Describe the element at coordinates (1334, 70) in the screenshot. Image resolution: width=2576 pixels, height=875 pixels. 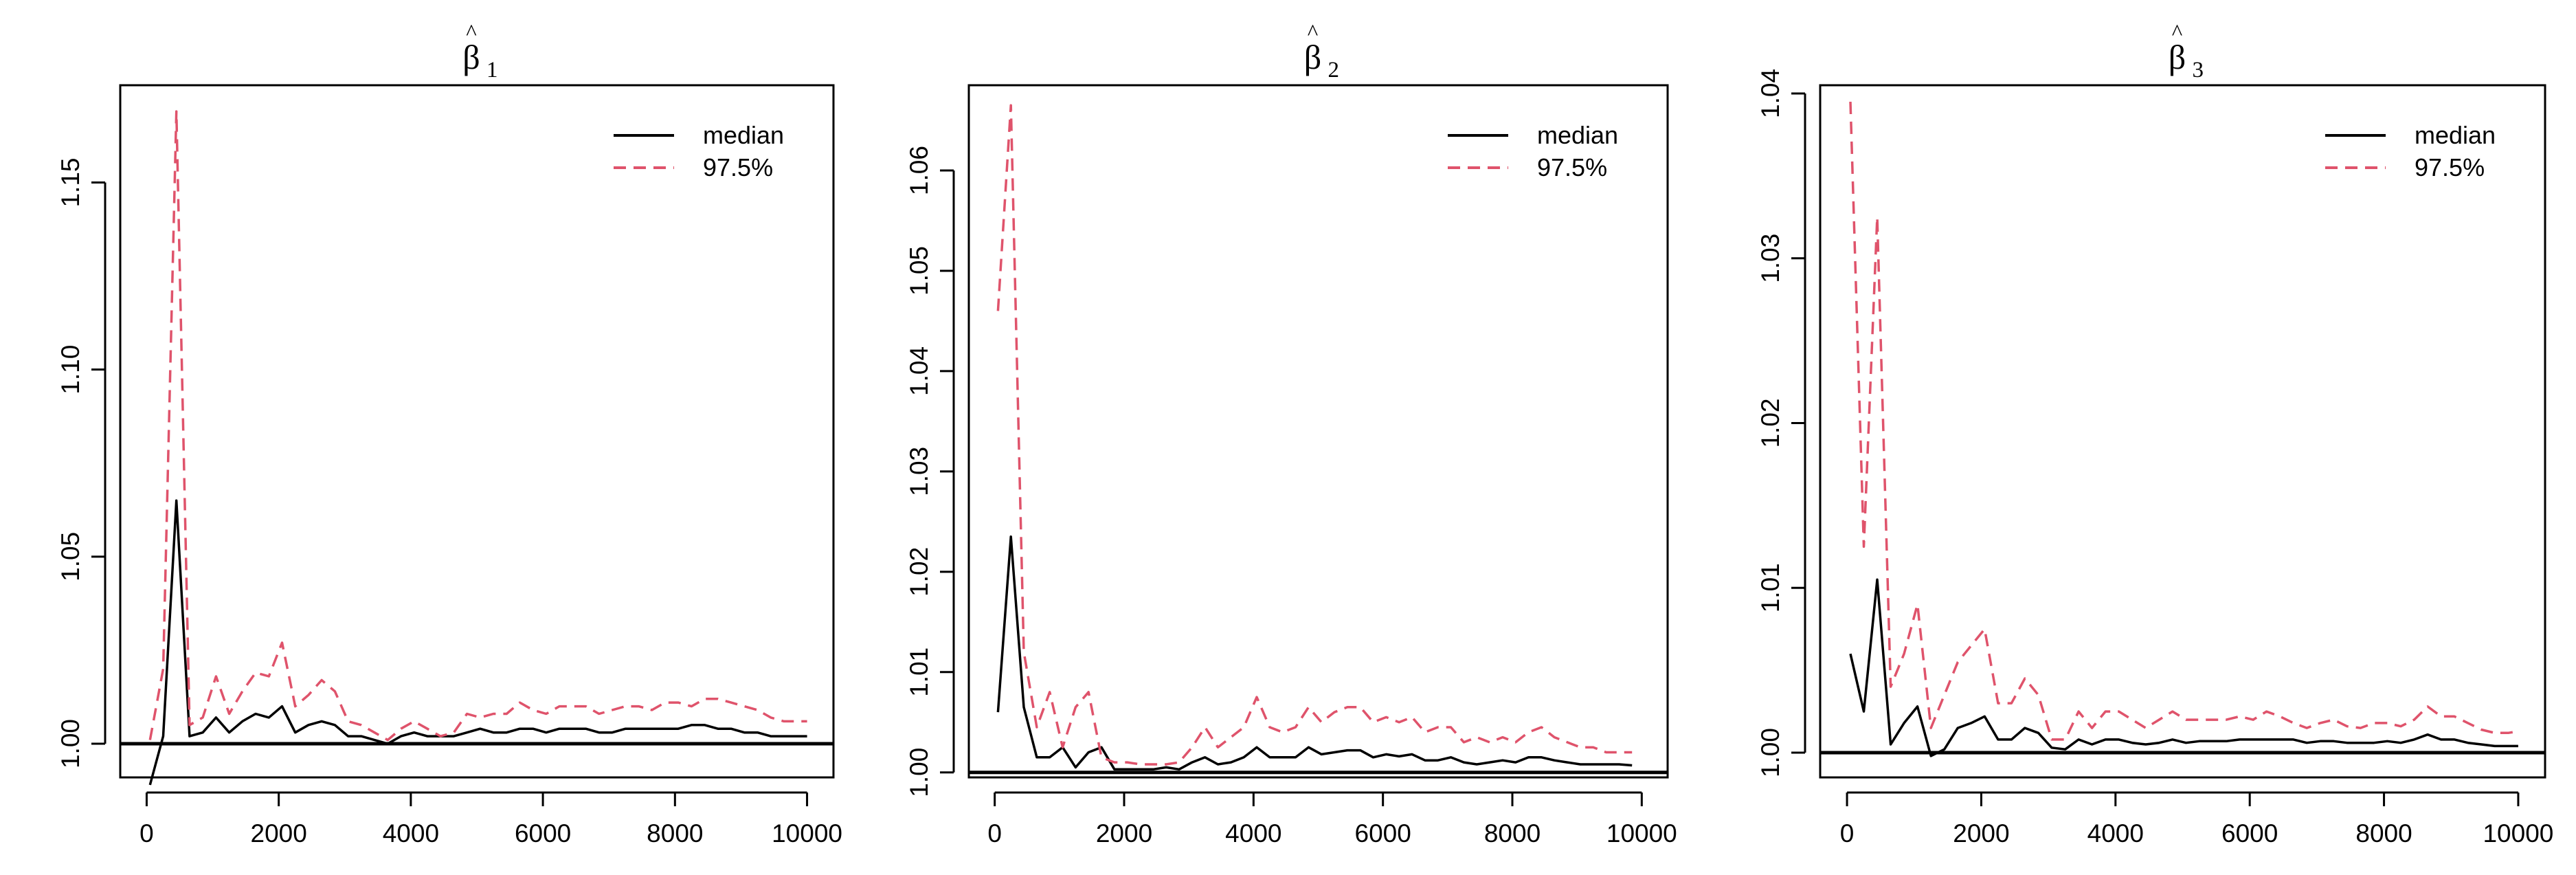
I see `chart-title-subscript: 2` at that location.